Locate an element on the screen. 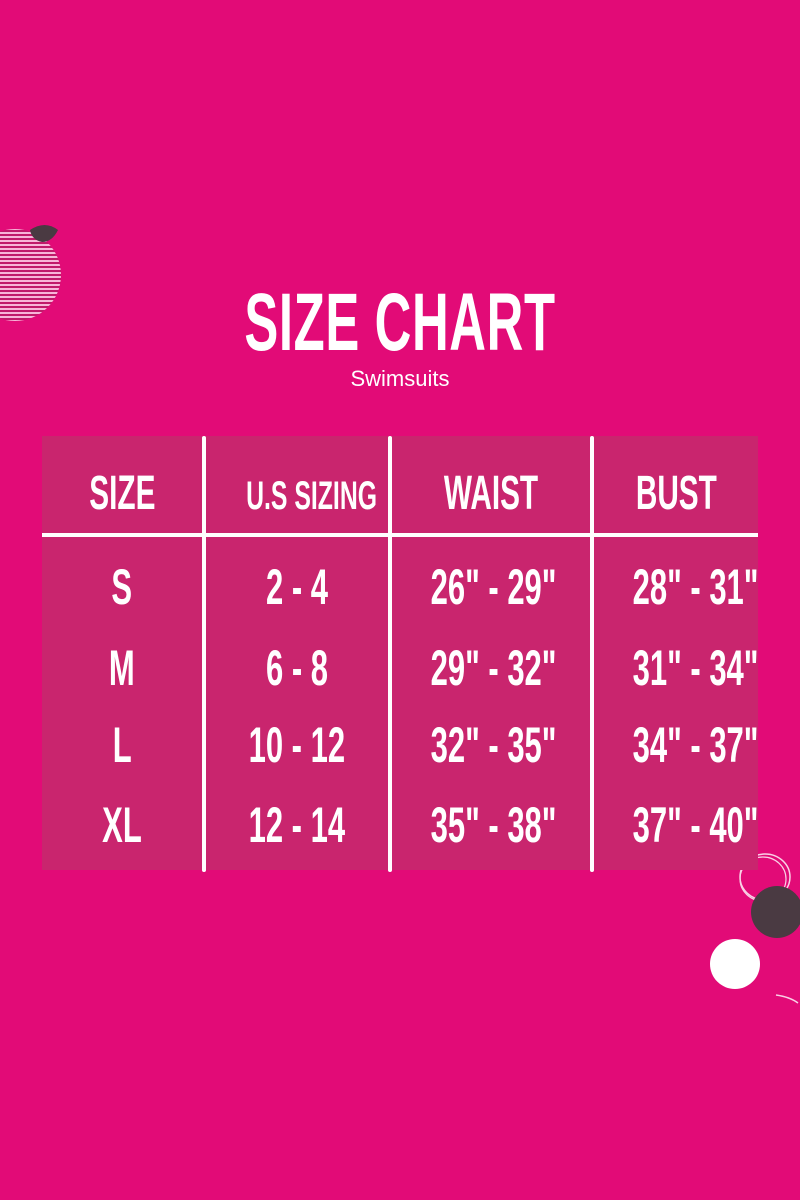  cell-size: M is located at coordinates (122, 668).